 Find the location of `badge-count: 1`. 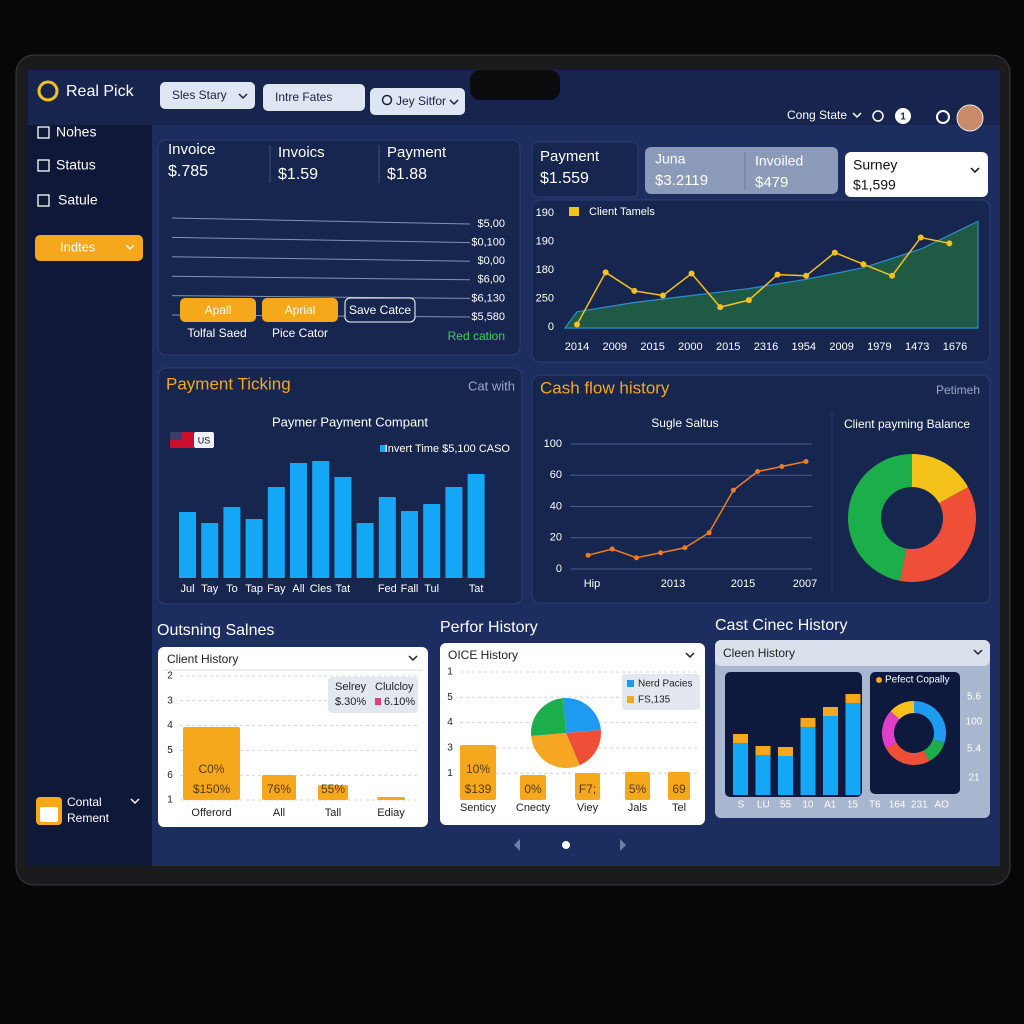

badge-count: 1 is located at coordinates (903, 117).